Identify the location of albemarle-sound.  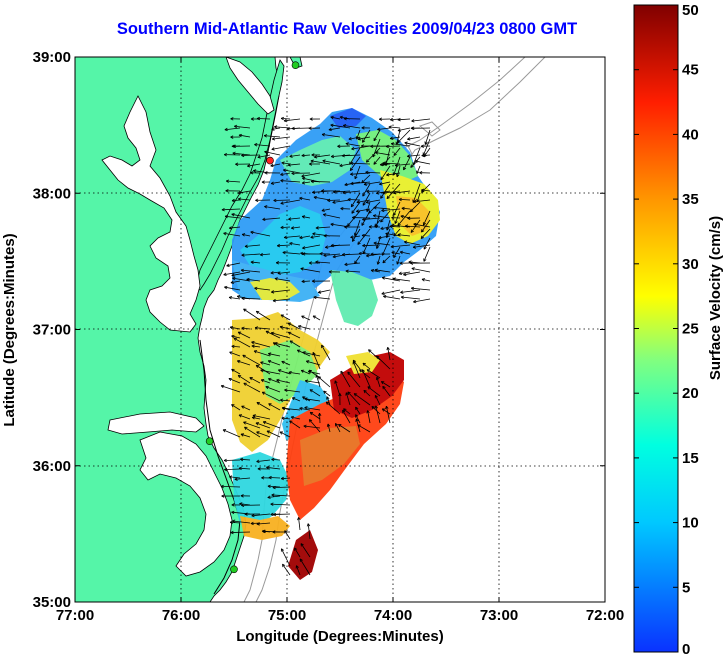
(156, 423).